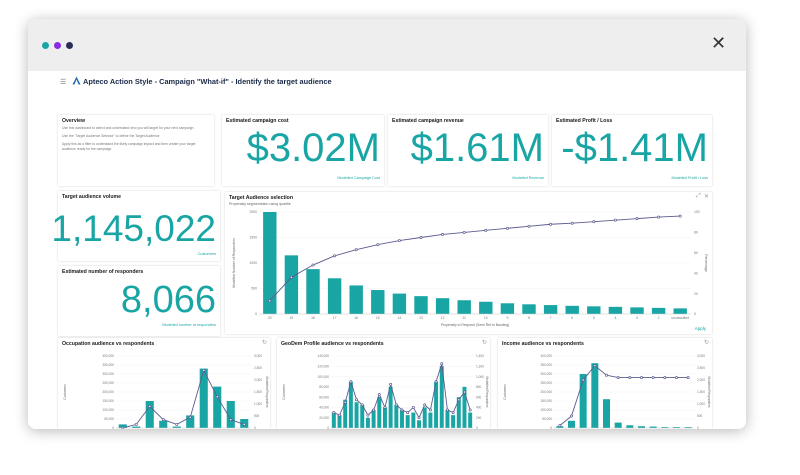  I want to click on profit-loss-label: Modelled Profit / Loss, so click(689, 178).